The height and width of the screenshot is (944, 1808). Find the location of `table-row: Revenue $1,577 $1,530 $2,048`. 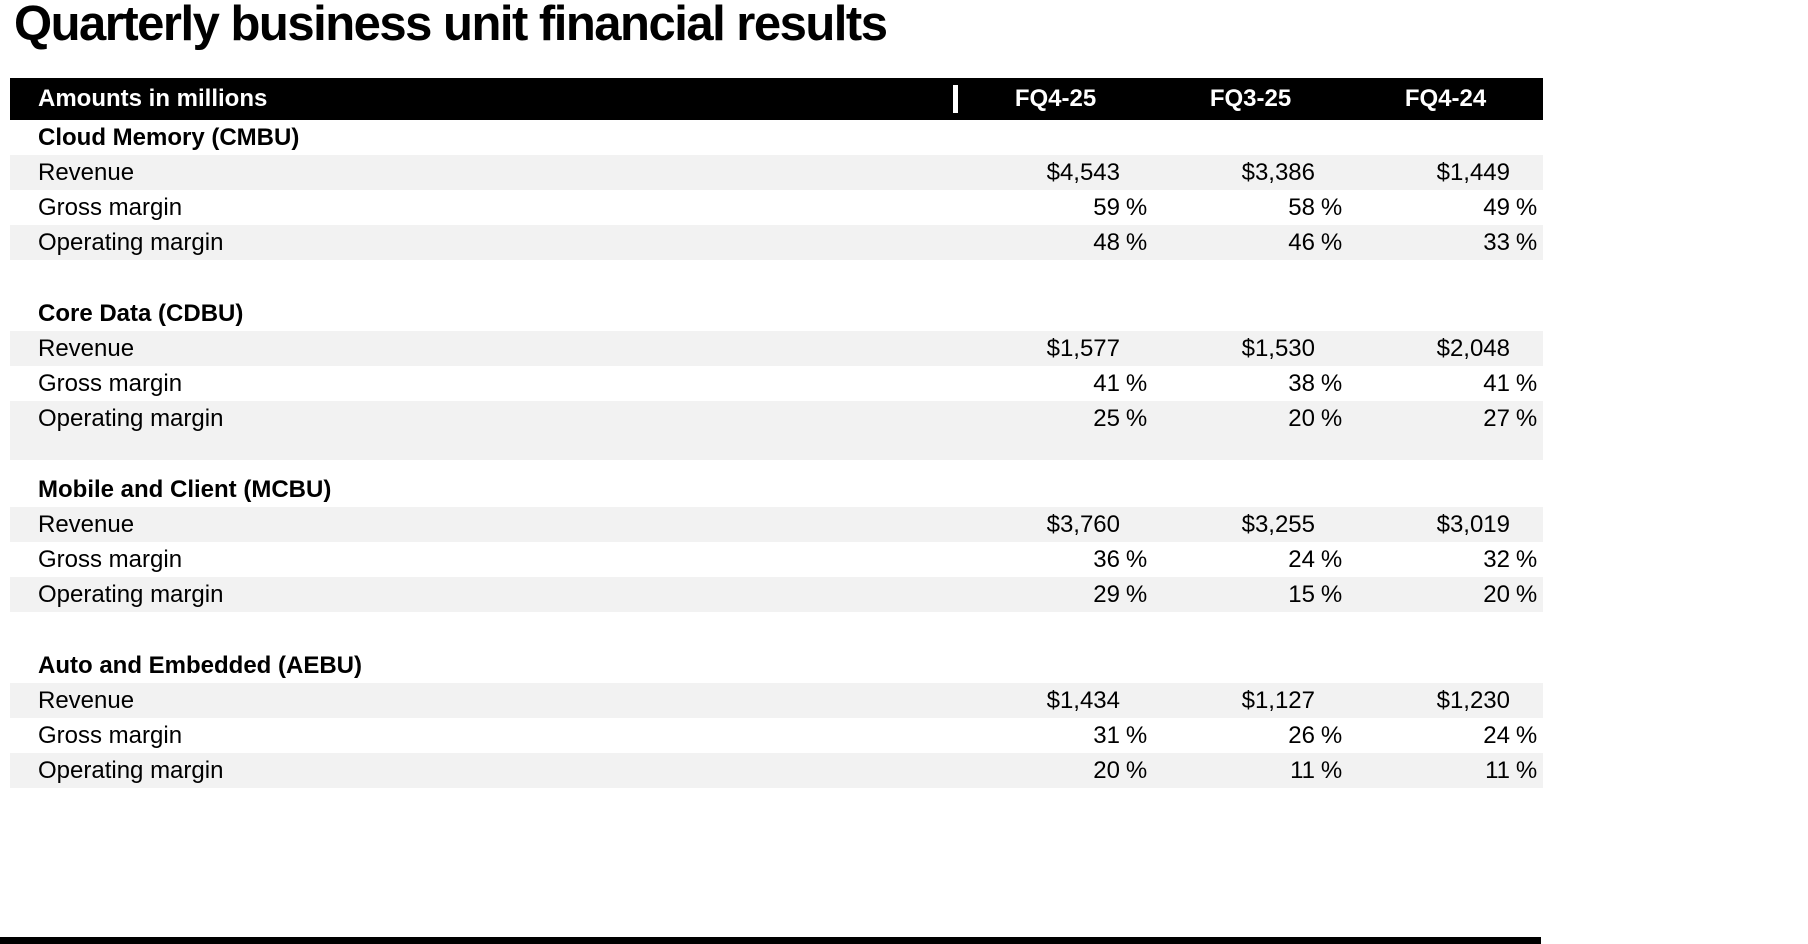

table-row: Revenue $1,577 $1,530 $2,048 is located at coordinates (776, 348).